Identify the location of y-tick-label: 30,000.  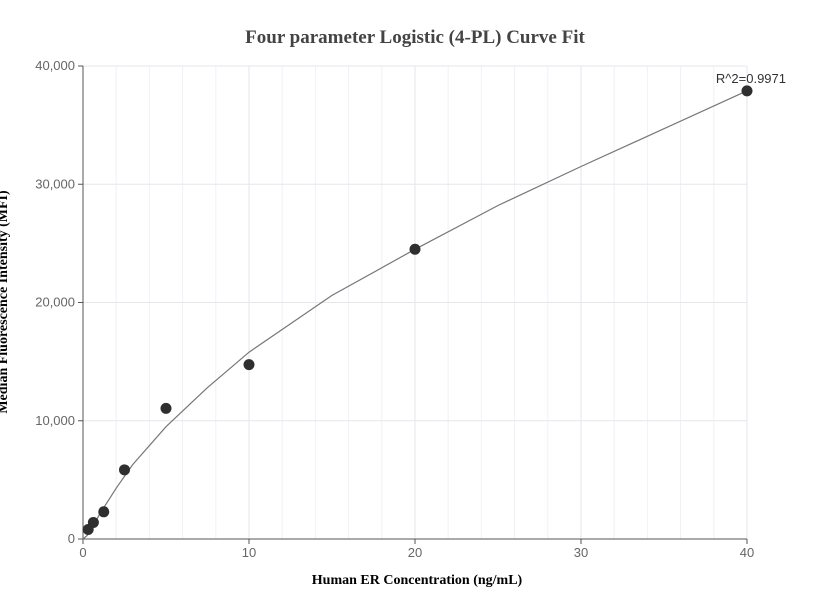
(55, 183).